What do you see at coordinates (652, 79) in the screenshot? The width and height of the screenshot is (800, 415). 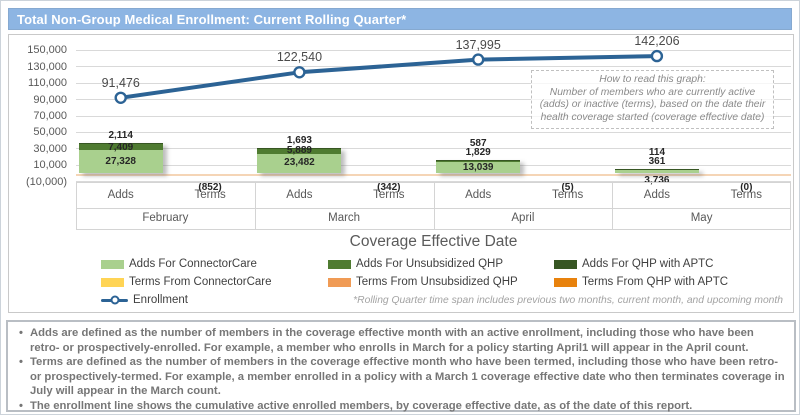 I see `how-to-read-note-title: How to read this graph:` at bounding box center [652, 79].